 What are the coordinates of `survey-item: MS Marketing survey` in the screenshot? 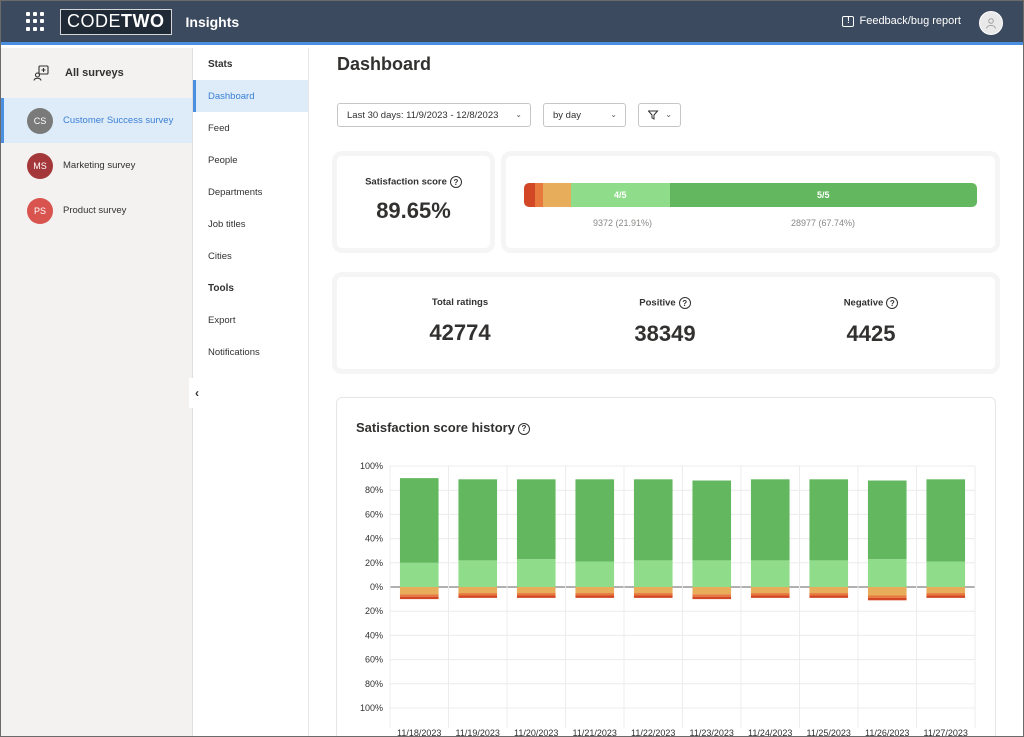 It's located at (96, 165).